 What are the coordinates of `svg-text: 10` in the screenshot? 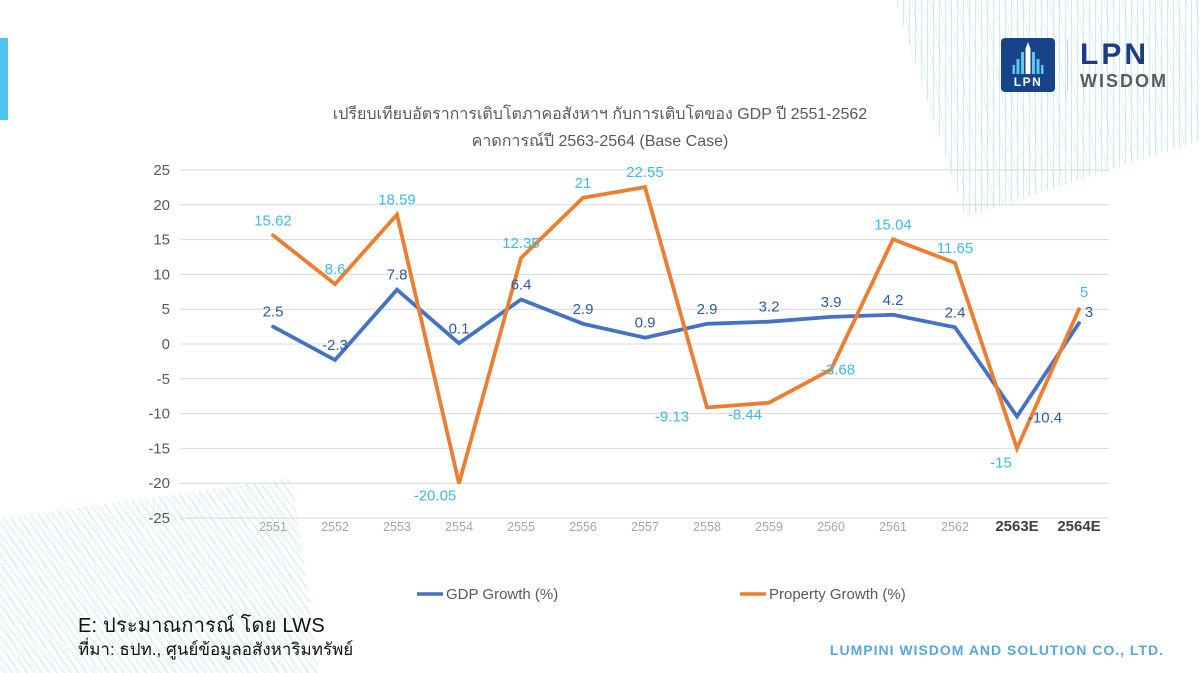 It's located at (161, 274).